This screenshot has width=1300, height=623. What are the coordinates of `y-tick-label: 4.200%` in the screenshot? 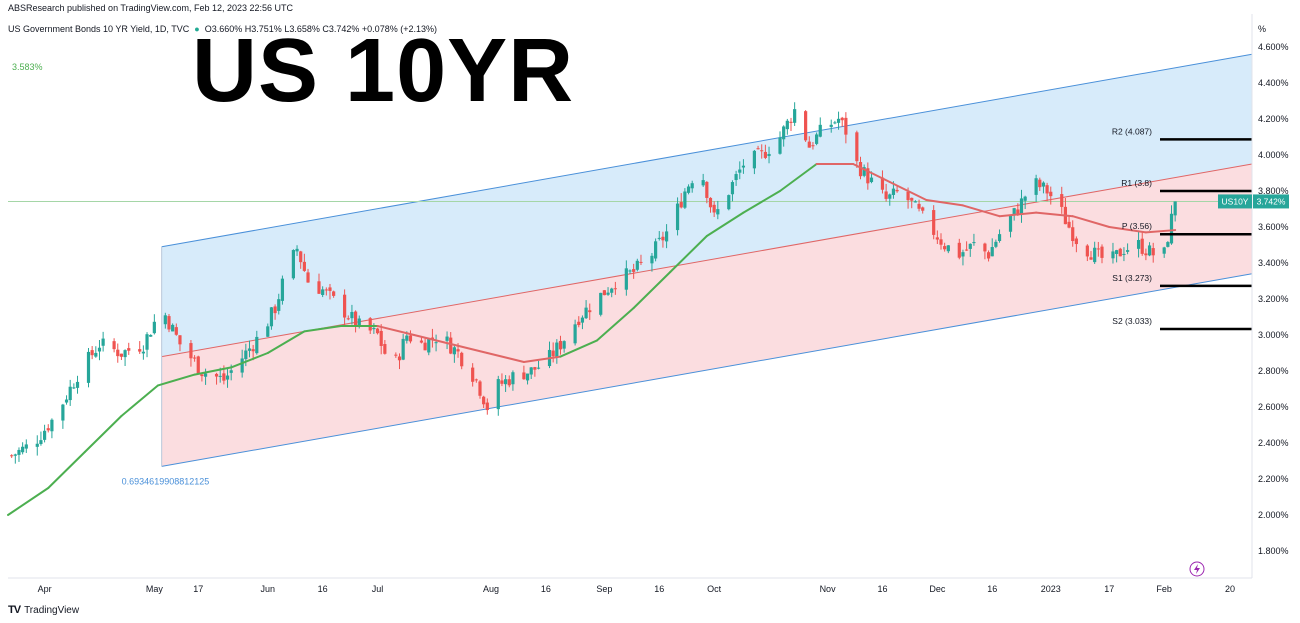 It's located at (1273, 119).